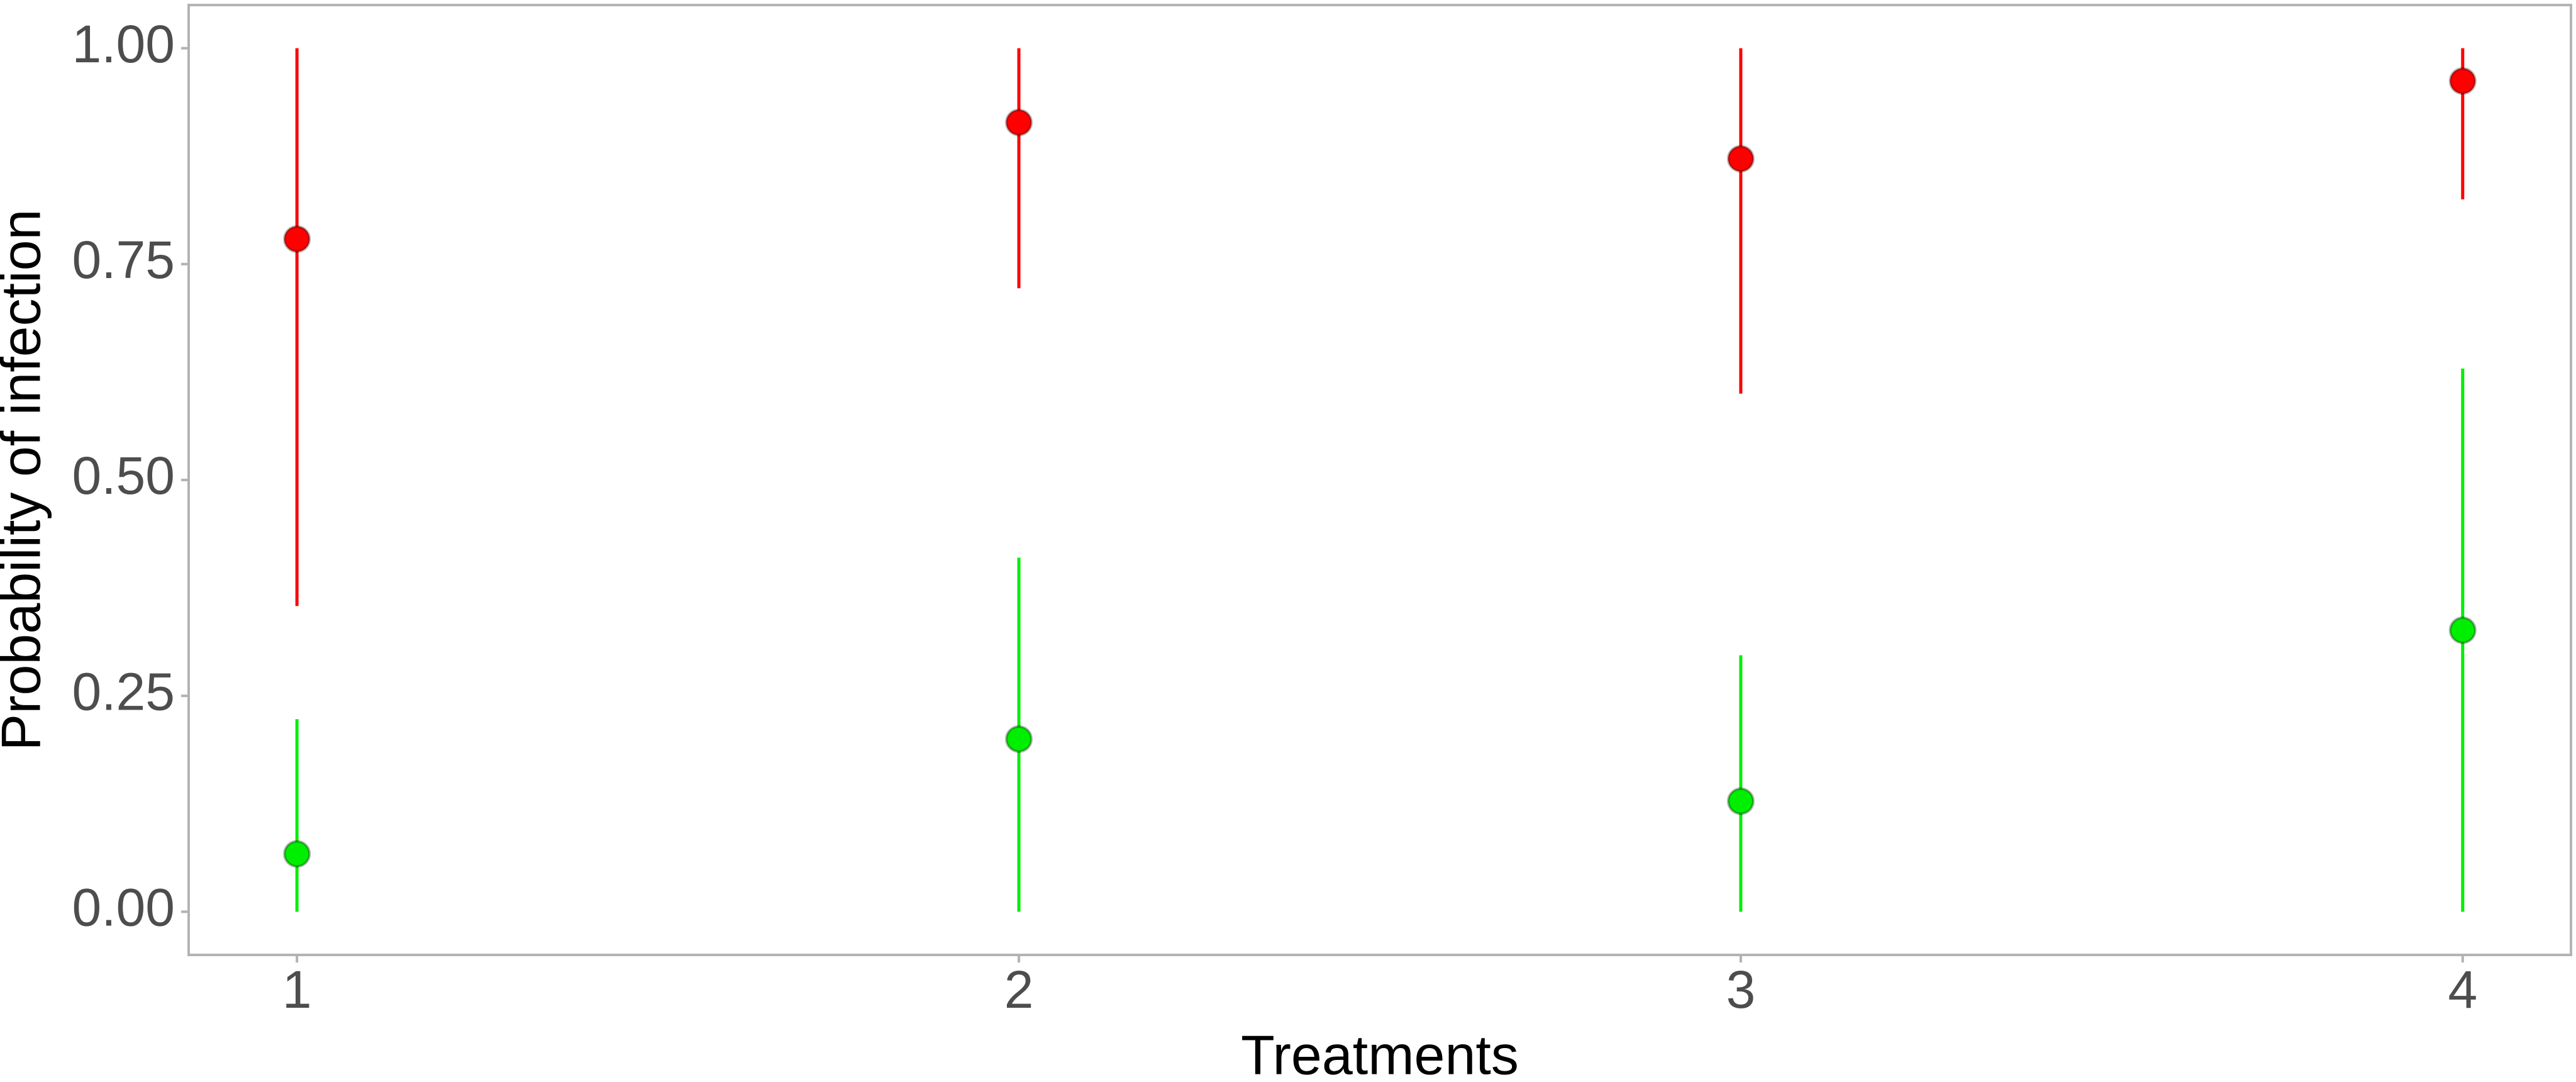 The height and width of the screenshot is (1082, 2576). What do you see at coordinates (123, 691) in the screenshot?
I see `y-tick-label: 0.25` at bounding box center [123, 691].